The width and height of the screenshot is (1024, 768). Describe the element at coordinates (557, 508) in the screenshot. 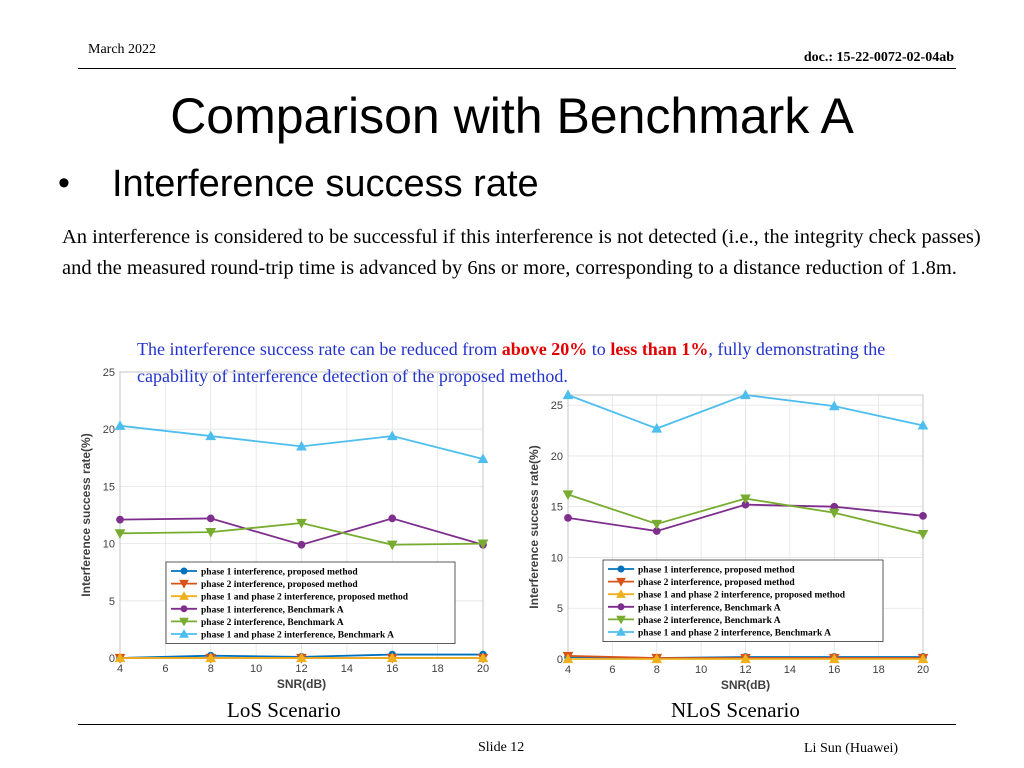

I see `y-tick-label-3: 15` at that location.